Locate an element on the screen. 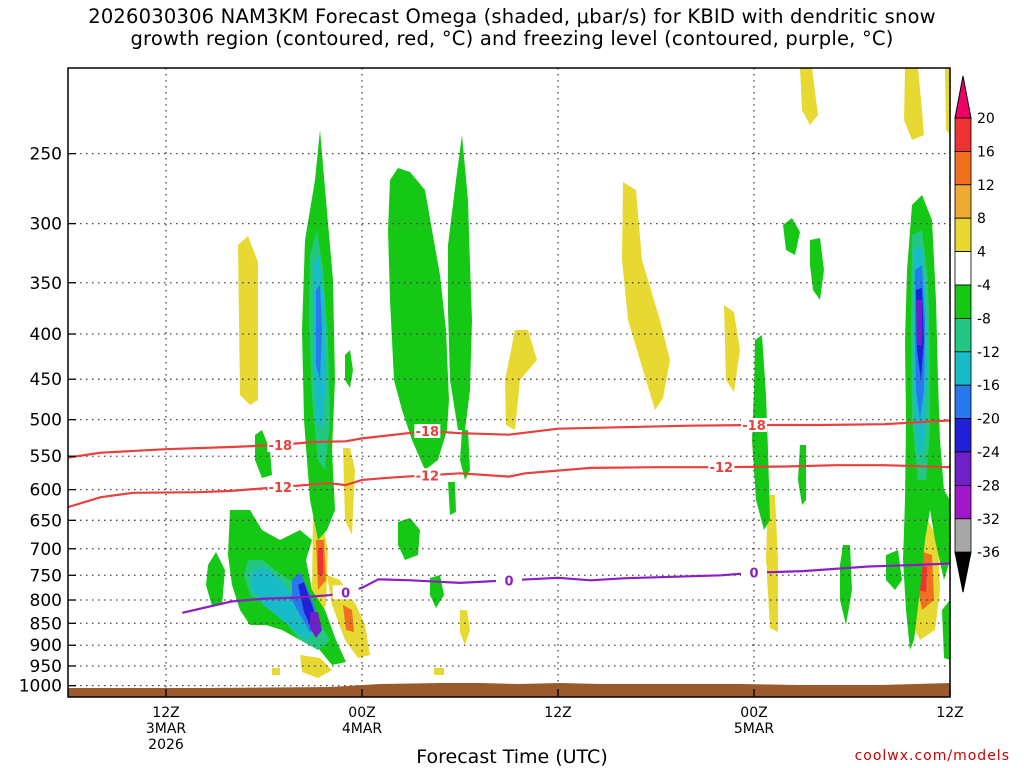 Image resolution: width=1024 pixels, height=768 pixels. y-tick-label: 350 is located at coordinates (46, 284).